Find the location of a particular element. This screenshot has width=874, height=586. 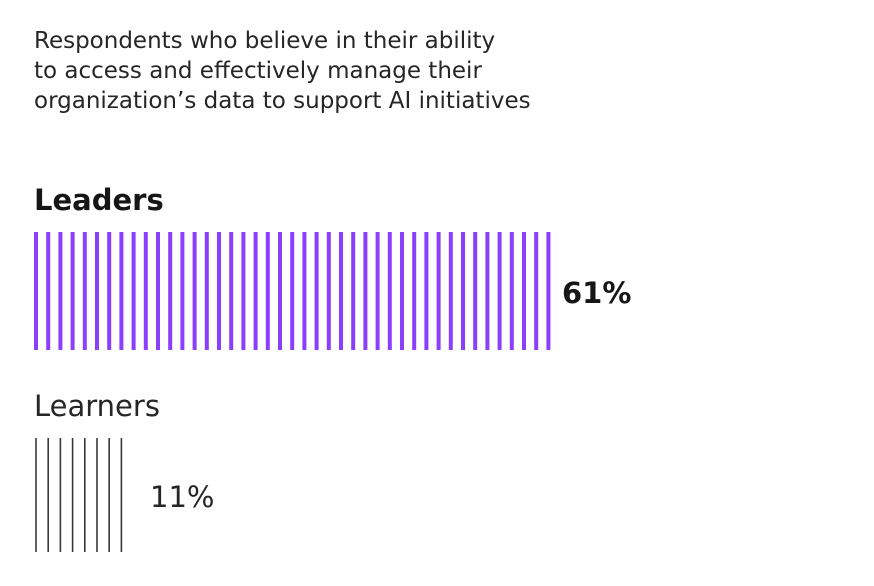

learners-bars is located at coordinates (79, 495).